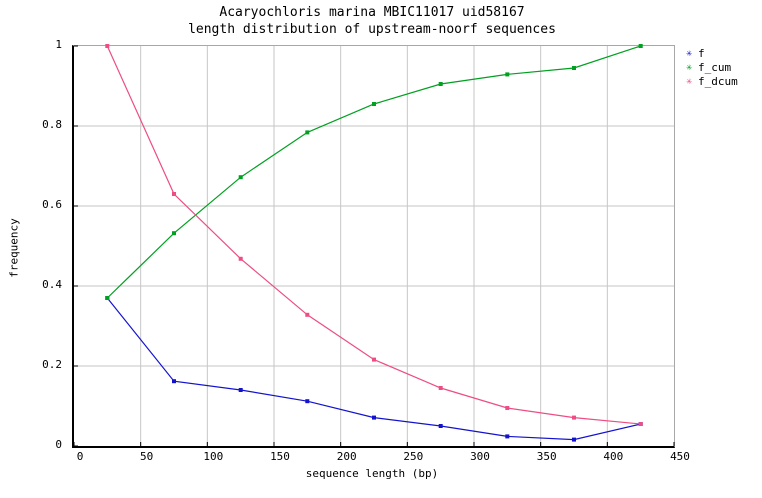  Describe the element at coordinates (413, 456) in the screenshot. I see `x-tick-label: 250` at that location.